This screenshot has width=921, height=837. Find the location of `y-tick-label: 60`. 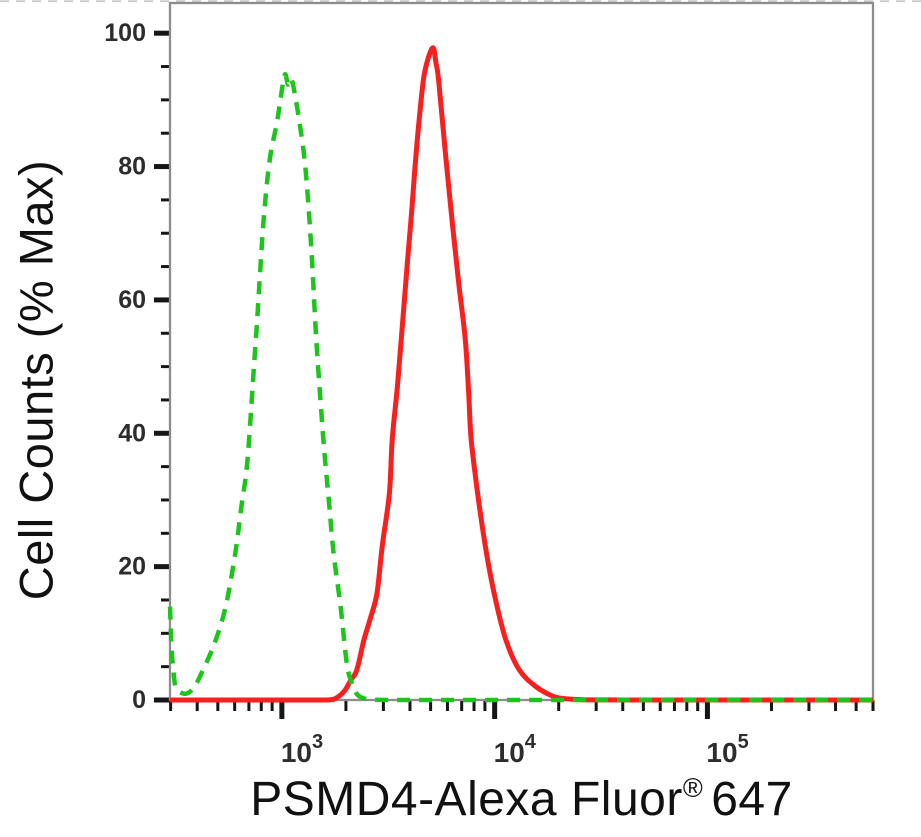

y-tick-label: 60 is located at coordinates (132, 300).